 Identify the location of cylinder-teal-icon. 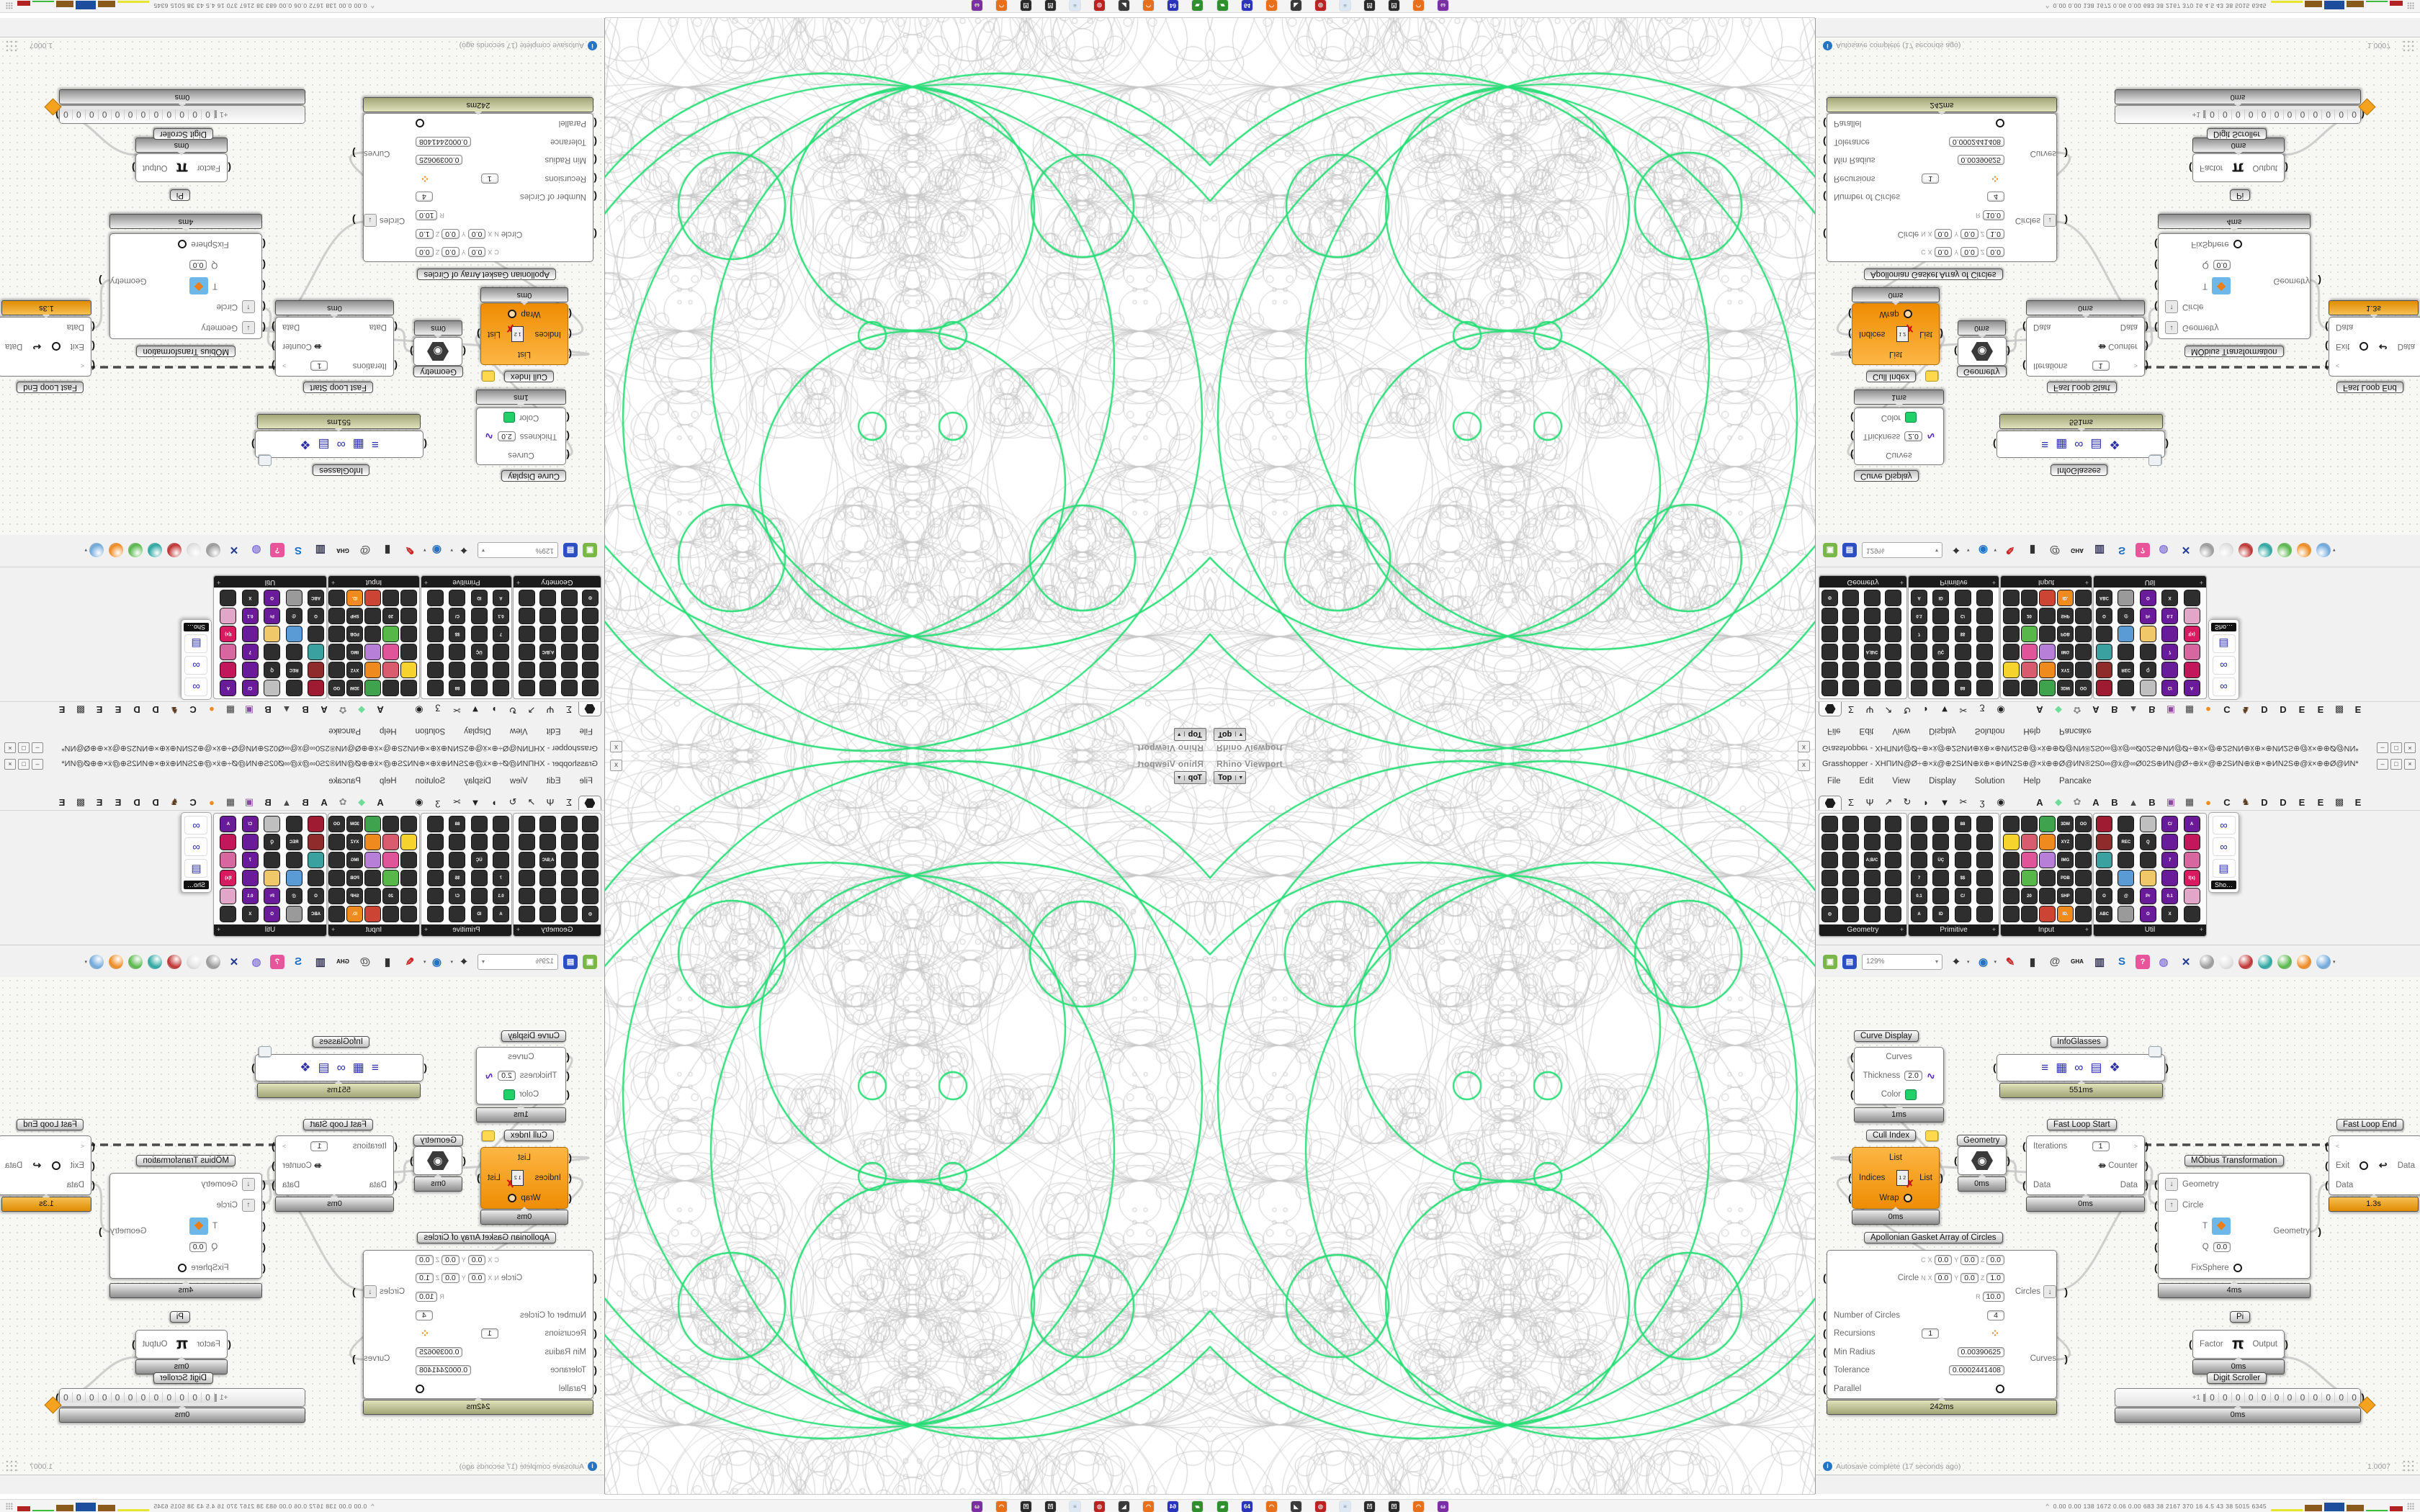
(2265, 550).